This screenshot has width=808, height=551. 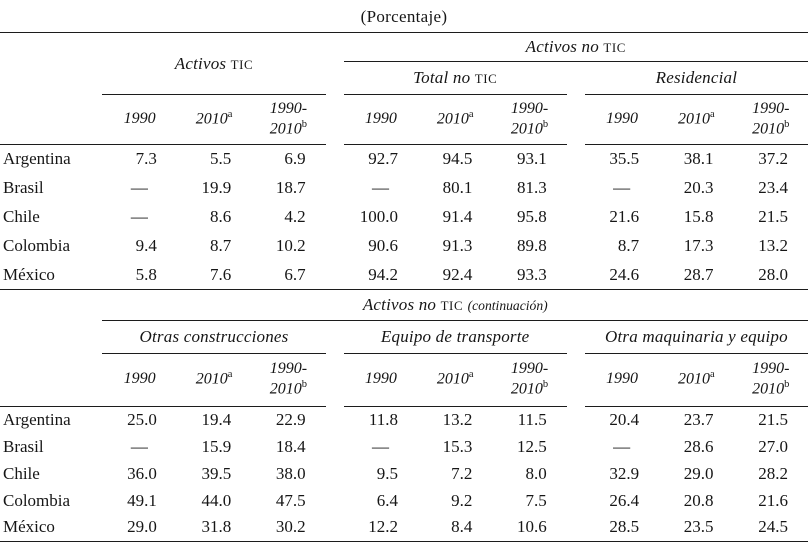 What do you see at coordinates (214, 337) in the screenshot?
I see `subgroup-header: Otras construcciones` at bounding box center [214, 337].